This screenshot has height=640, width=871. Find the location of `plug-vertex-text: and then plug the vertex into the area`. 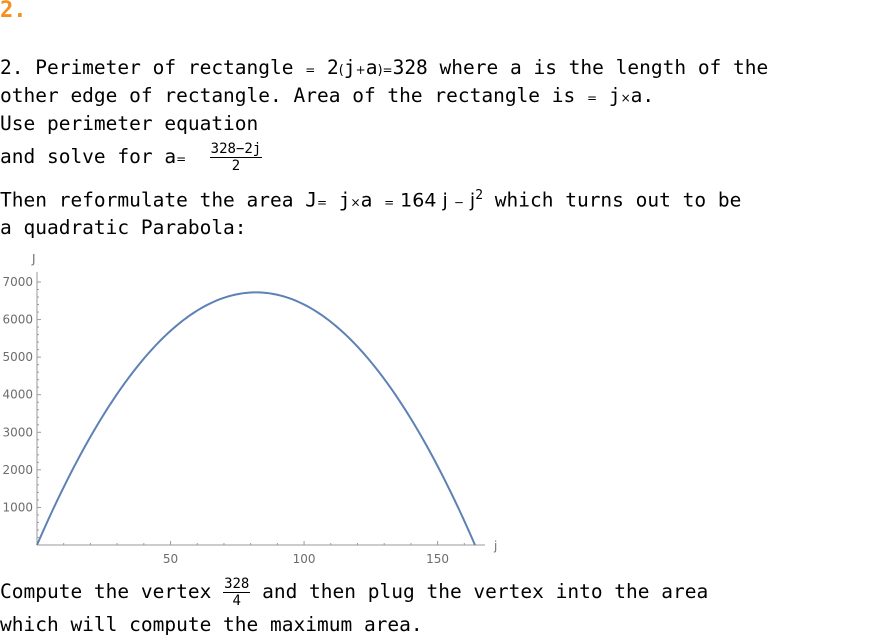

plug-vertex-text: and then plug the vertex into the area is located at coordinates (479, 591).